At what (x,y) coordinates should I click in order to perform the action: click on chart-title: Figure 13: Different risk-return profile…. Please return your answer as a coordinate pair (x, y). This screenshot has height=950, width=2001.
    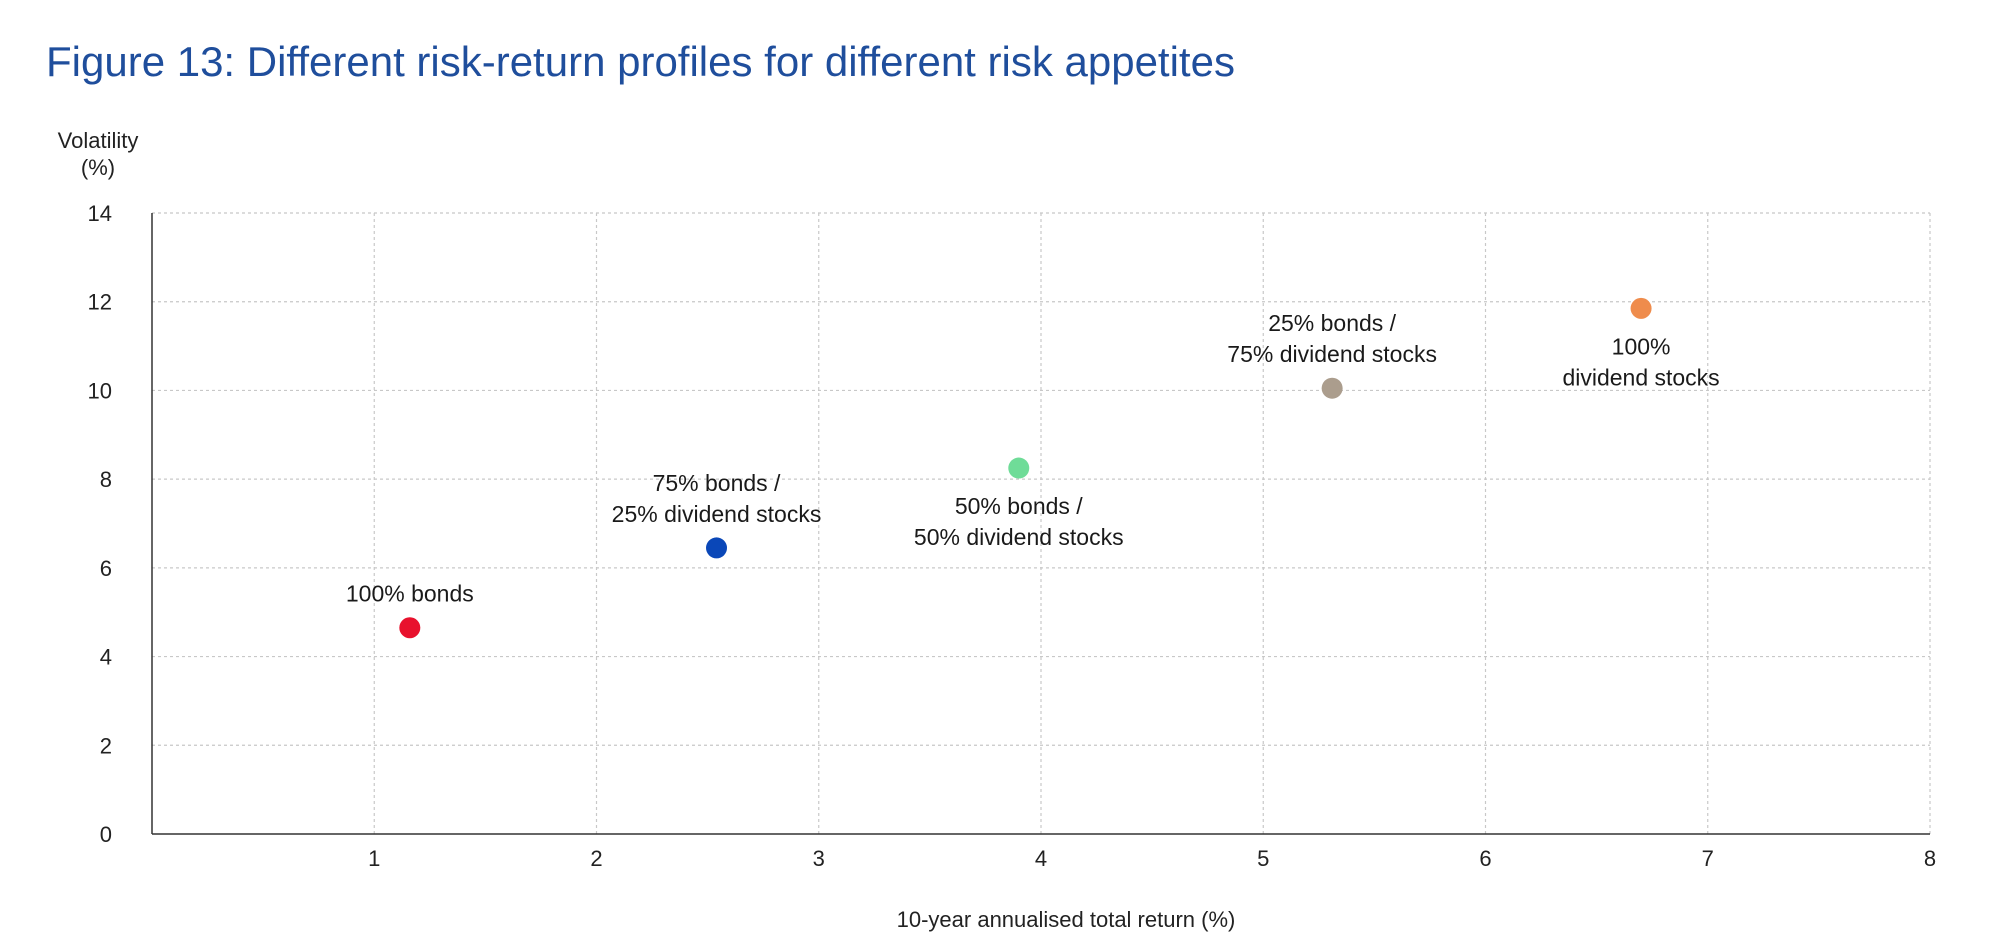
    Looking at the image, I should click on (640, 61).